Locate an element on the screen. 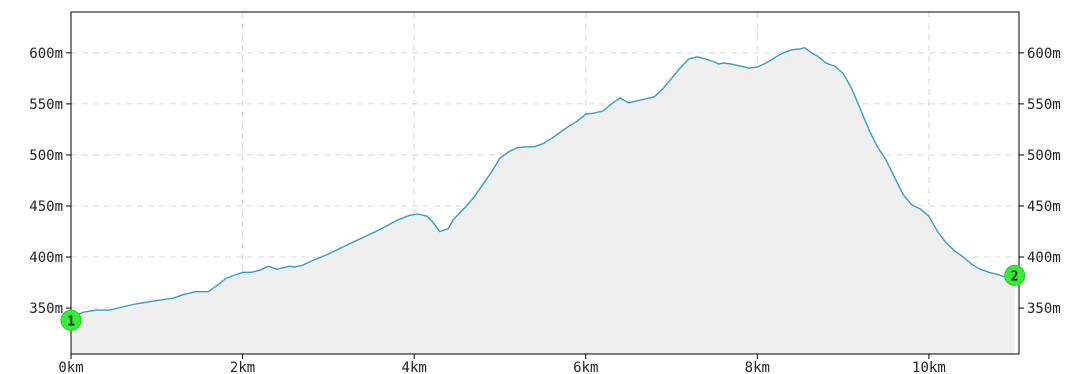 The height and width of the screenshot is (374, 1073). marker-label: 1 is located at coordinates (71, 321).